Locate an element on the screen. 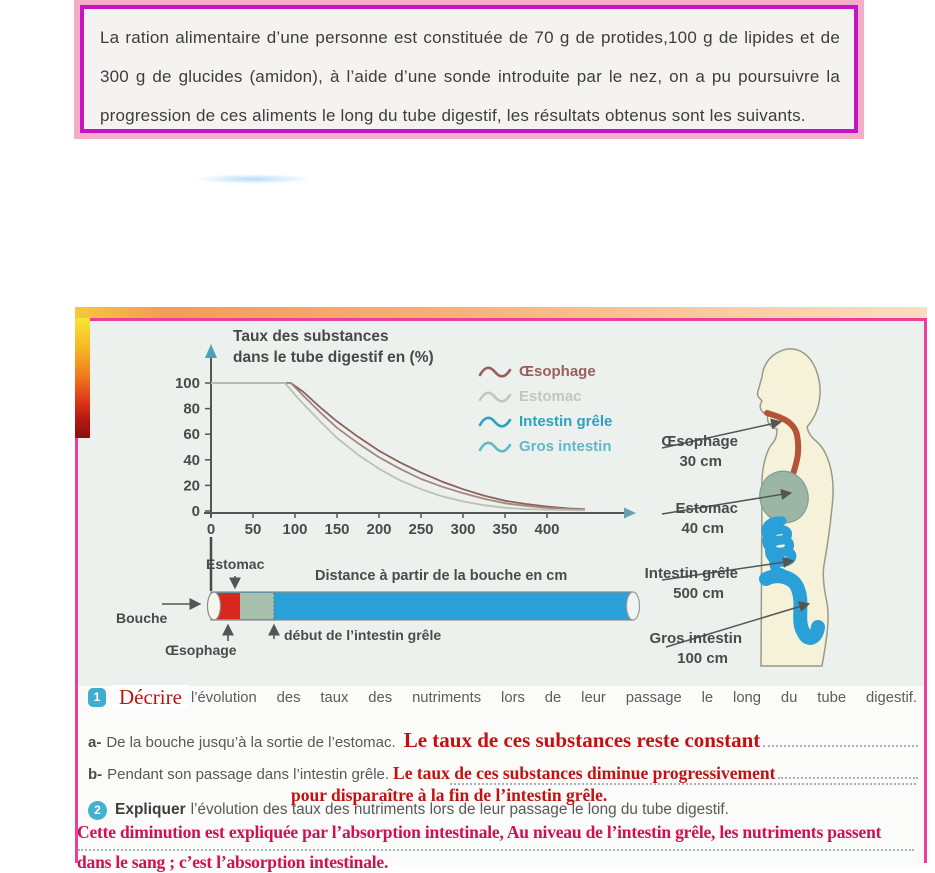 This screenshot has width=935, height=873. oesophagus-label-arrow is located at coordinates (722, 433).